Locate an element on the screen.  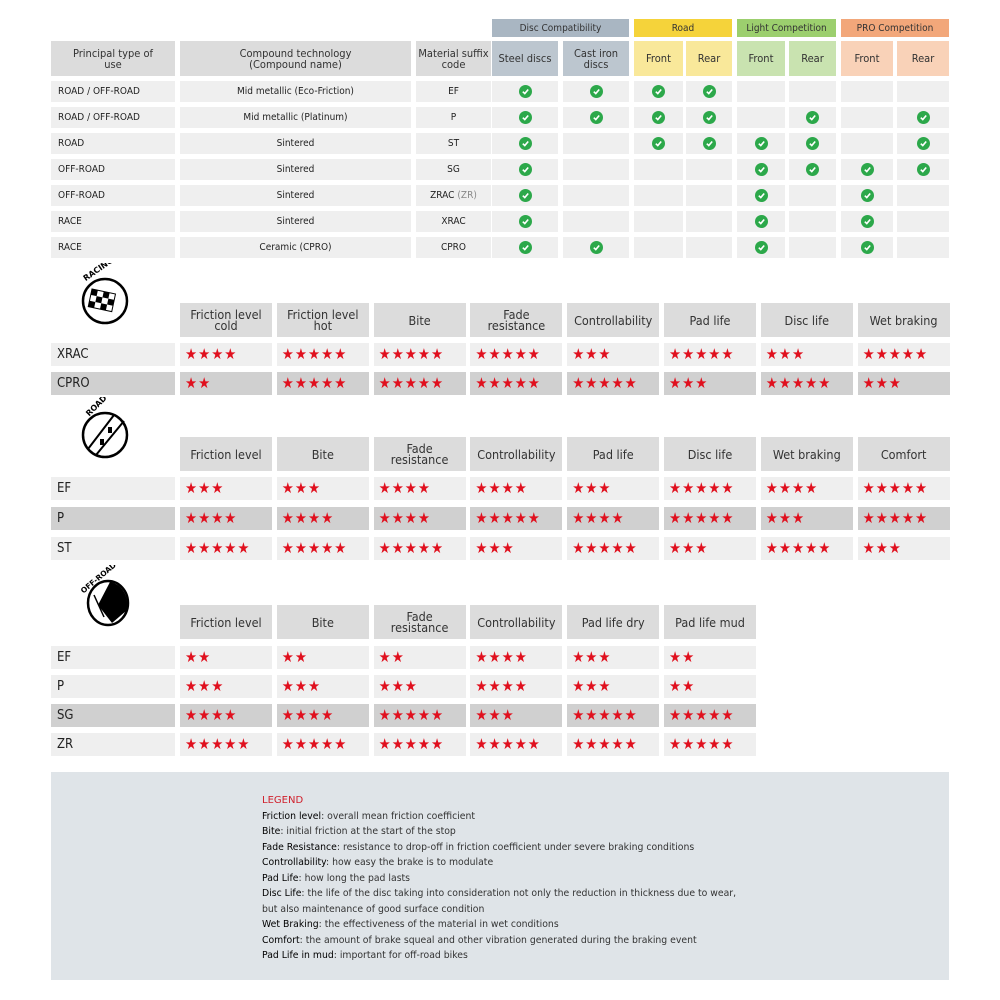
legend-description: : how easy the brake is to modulate is located at coordinates (410, 862).